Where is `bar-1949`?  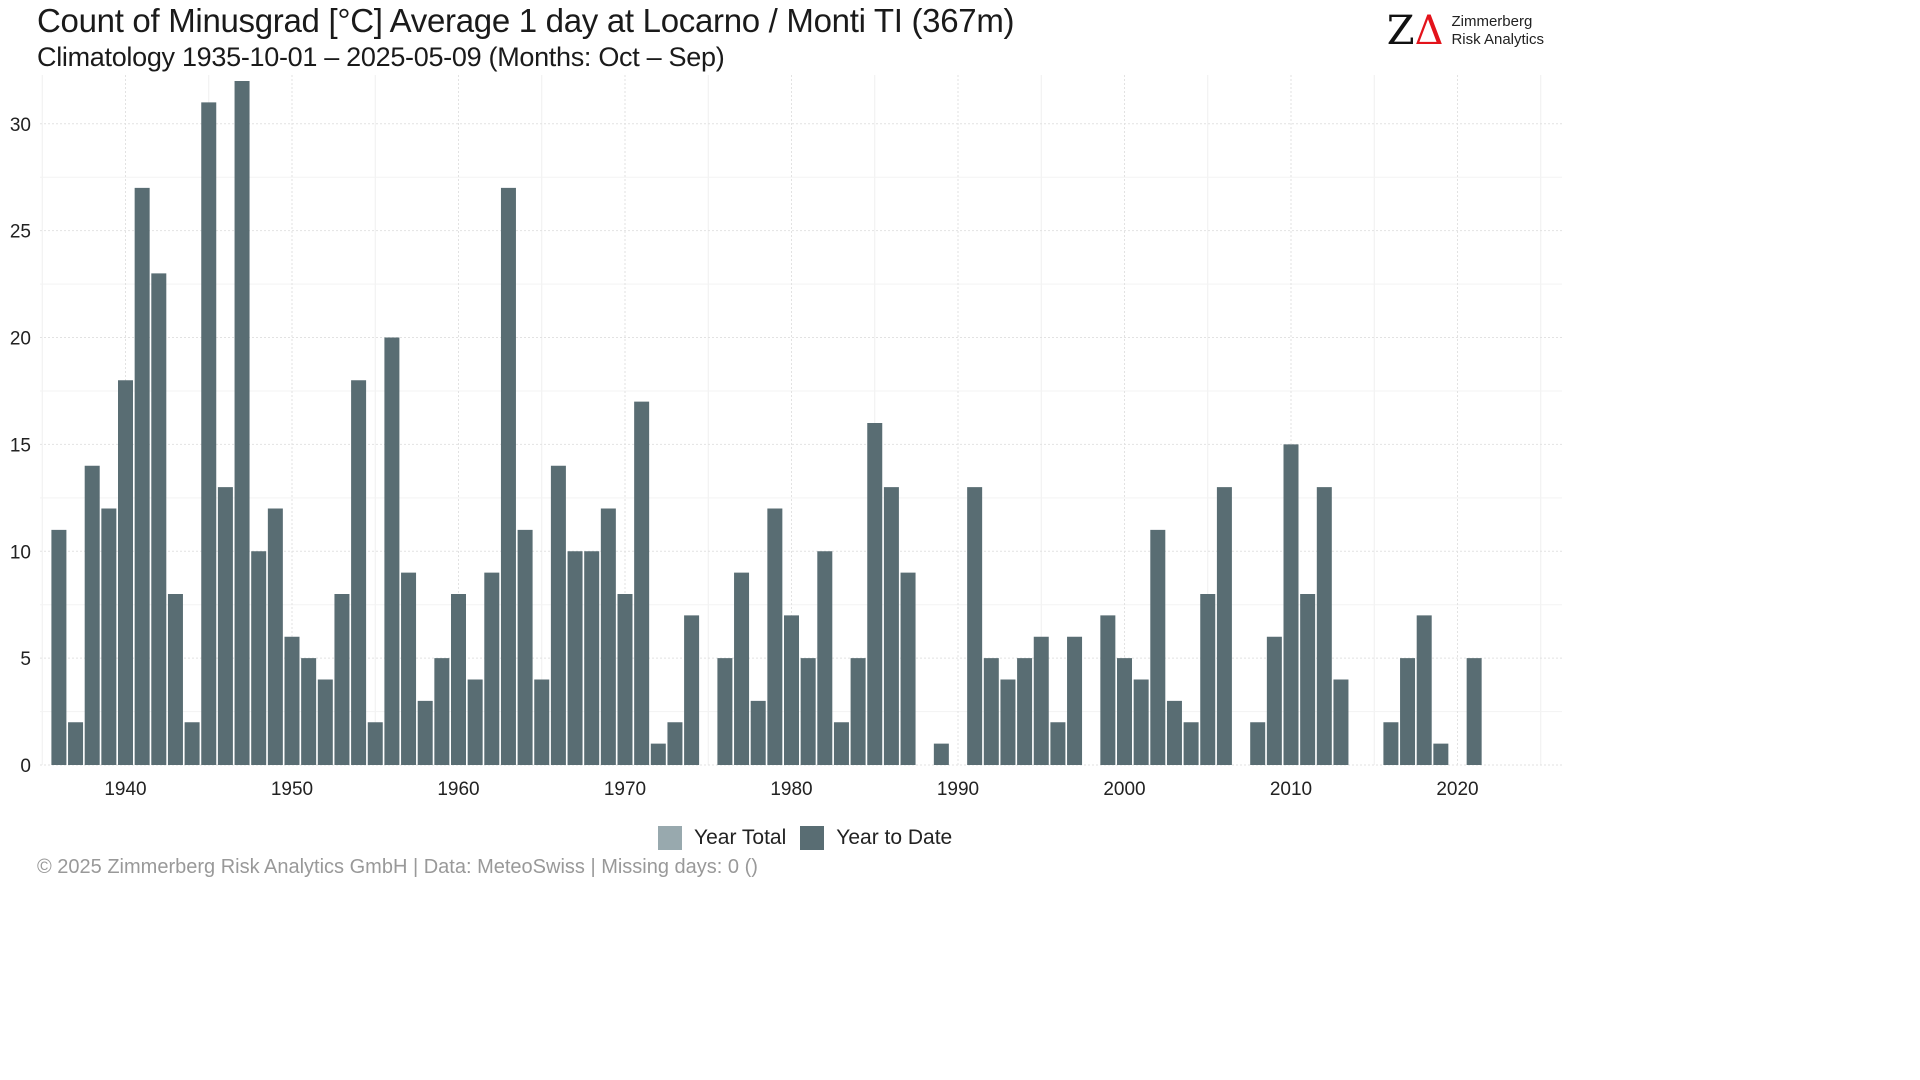 bar-1949 is located at coordinates (275, 636).